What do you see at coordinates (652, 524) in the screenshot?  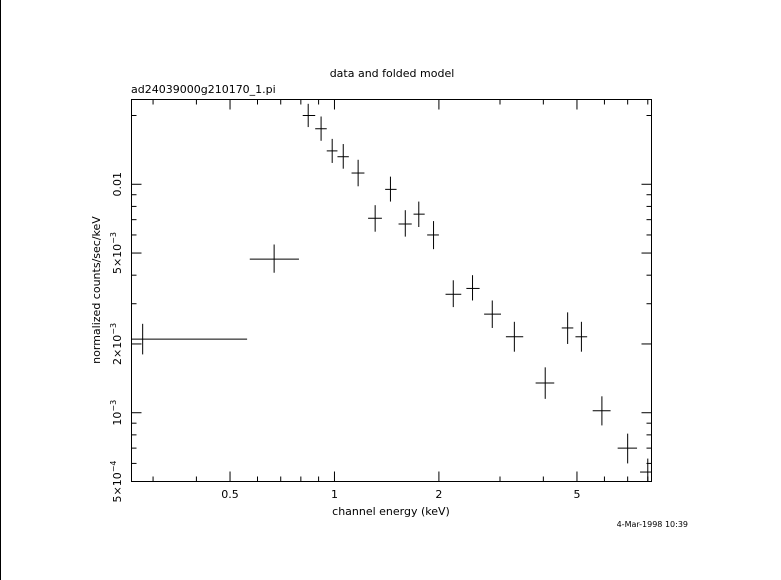 I see `timestamp: 4-Mar-1998 10:39` at bounding box center [652, 524].